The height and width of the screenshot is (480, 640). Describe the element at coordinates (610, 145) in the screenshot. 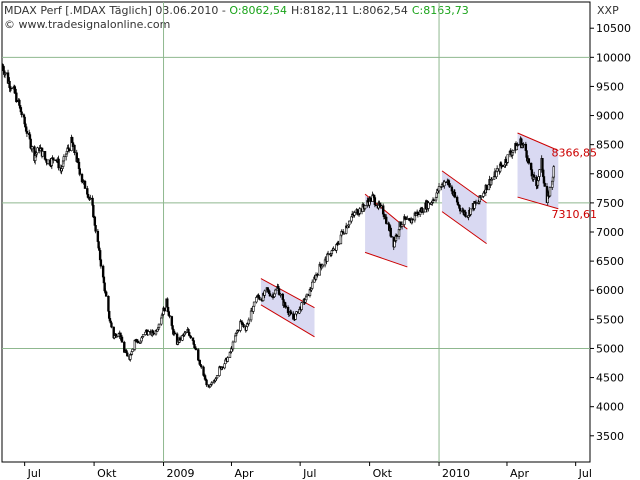

I see `y-tick-label: 8500` at that location.